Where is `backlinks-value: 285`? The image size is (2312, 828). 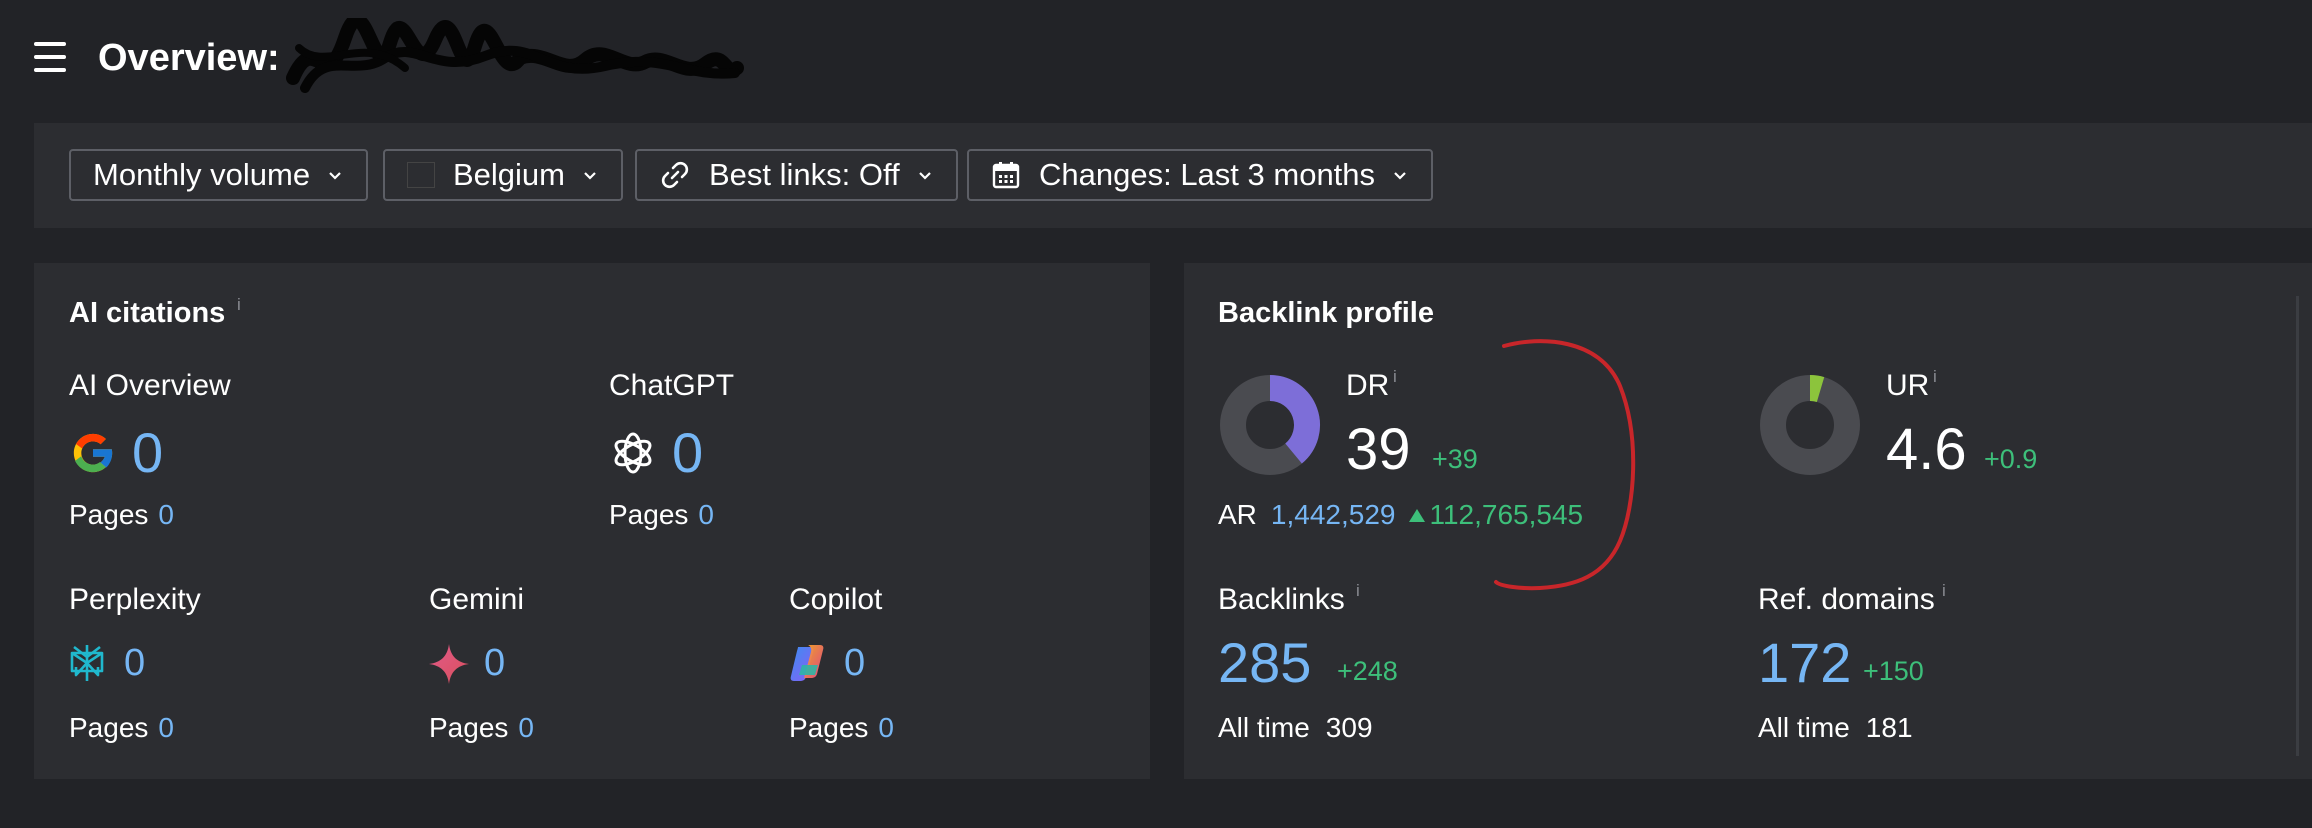 backlinks-value: 285 is located at coordinates (1265, 662).